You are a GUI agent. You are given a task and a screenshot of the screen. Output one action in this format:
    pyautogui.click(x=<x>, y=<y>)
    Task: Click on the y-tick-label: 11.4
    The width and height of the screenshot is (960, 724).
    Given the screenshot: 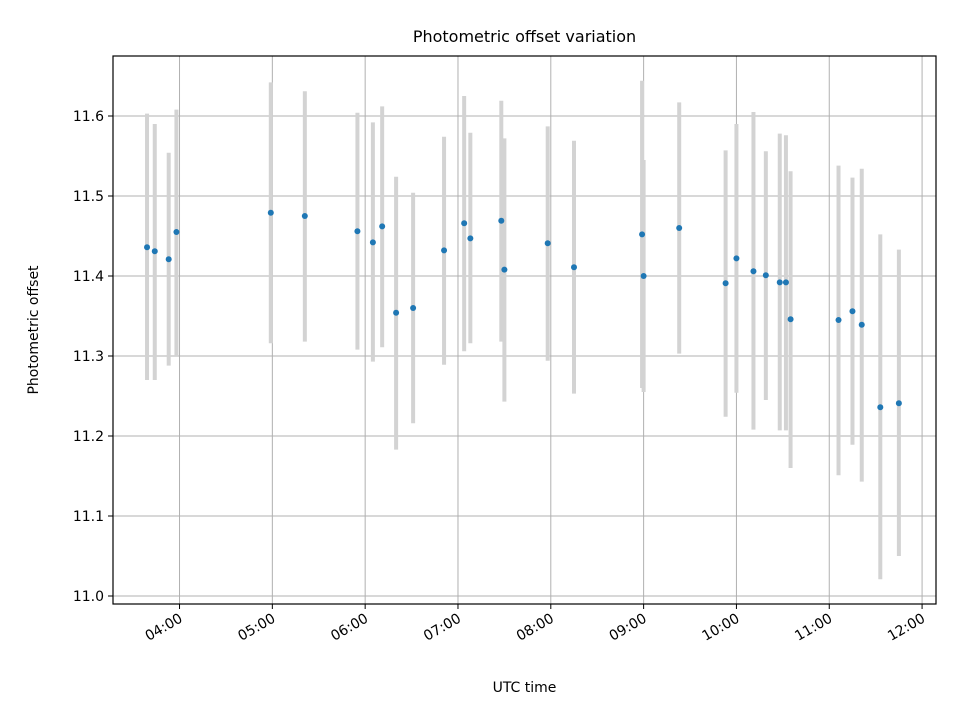 What is the action you would take?
    pyautogui.click(x=88, y=277)
    